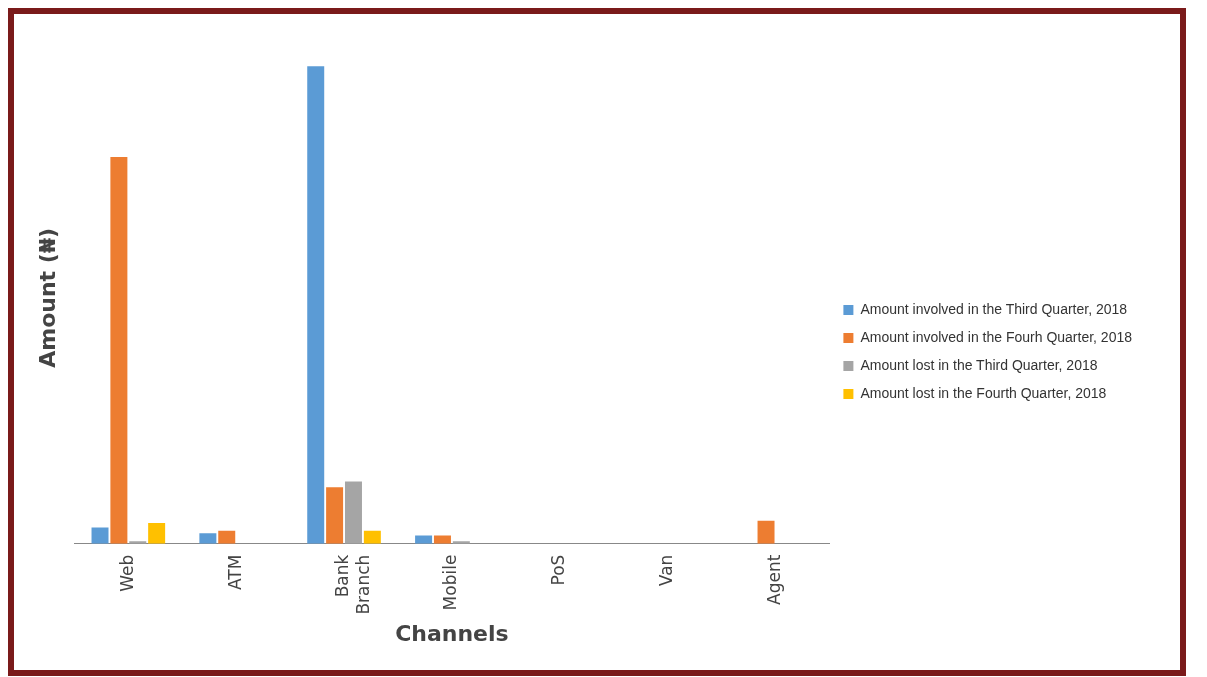  What do you see at coordinates (452, 633) in the screenshot?
I see `x-axis-title: Channels` at bounding box center [452, 633].